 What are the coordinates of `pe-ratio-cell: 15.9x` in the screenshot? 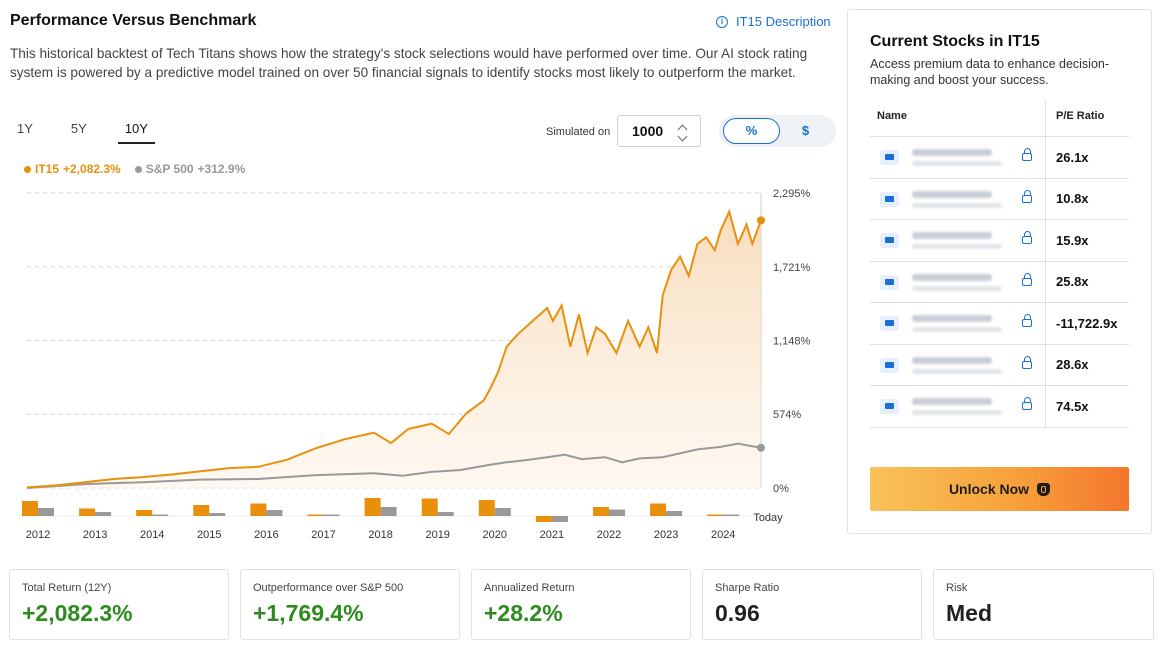 It's located at (1072, 240).